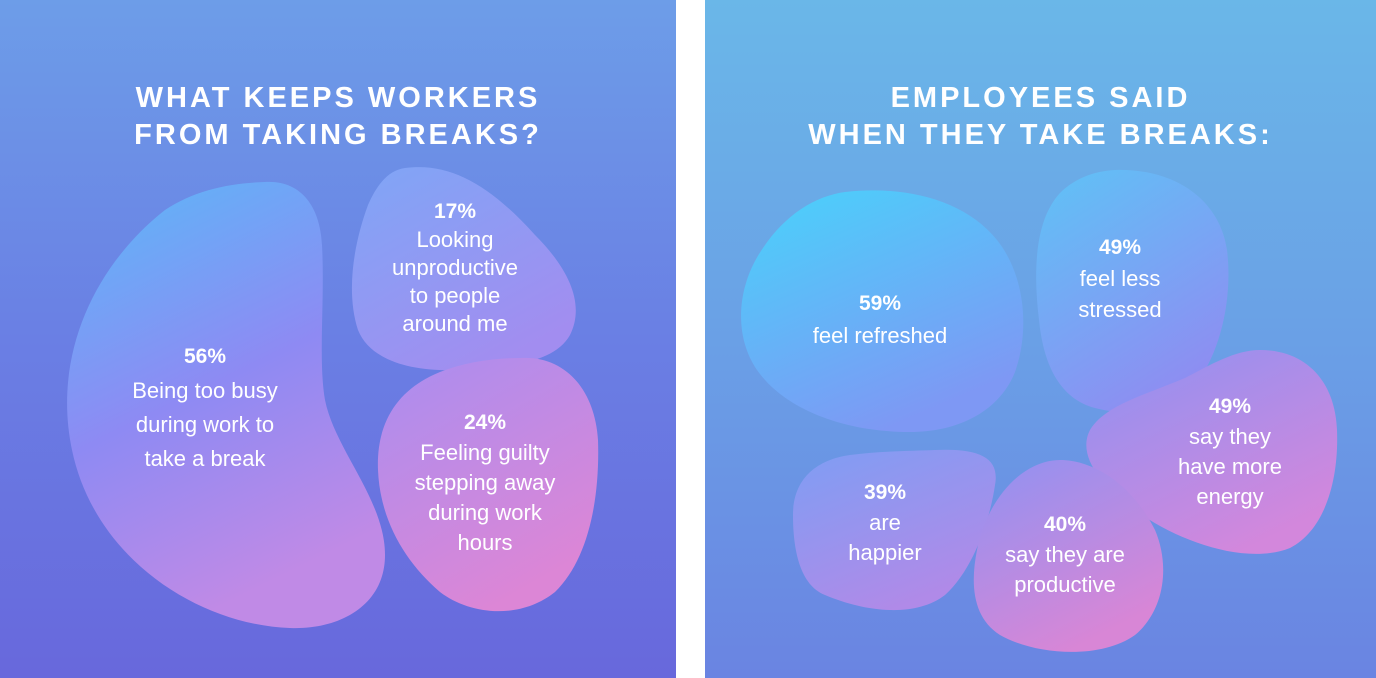 The image size is (1376, 678). Describe the element at coordinates (485, 512) in the screenshot. I see `stat-description: during work` at that location.